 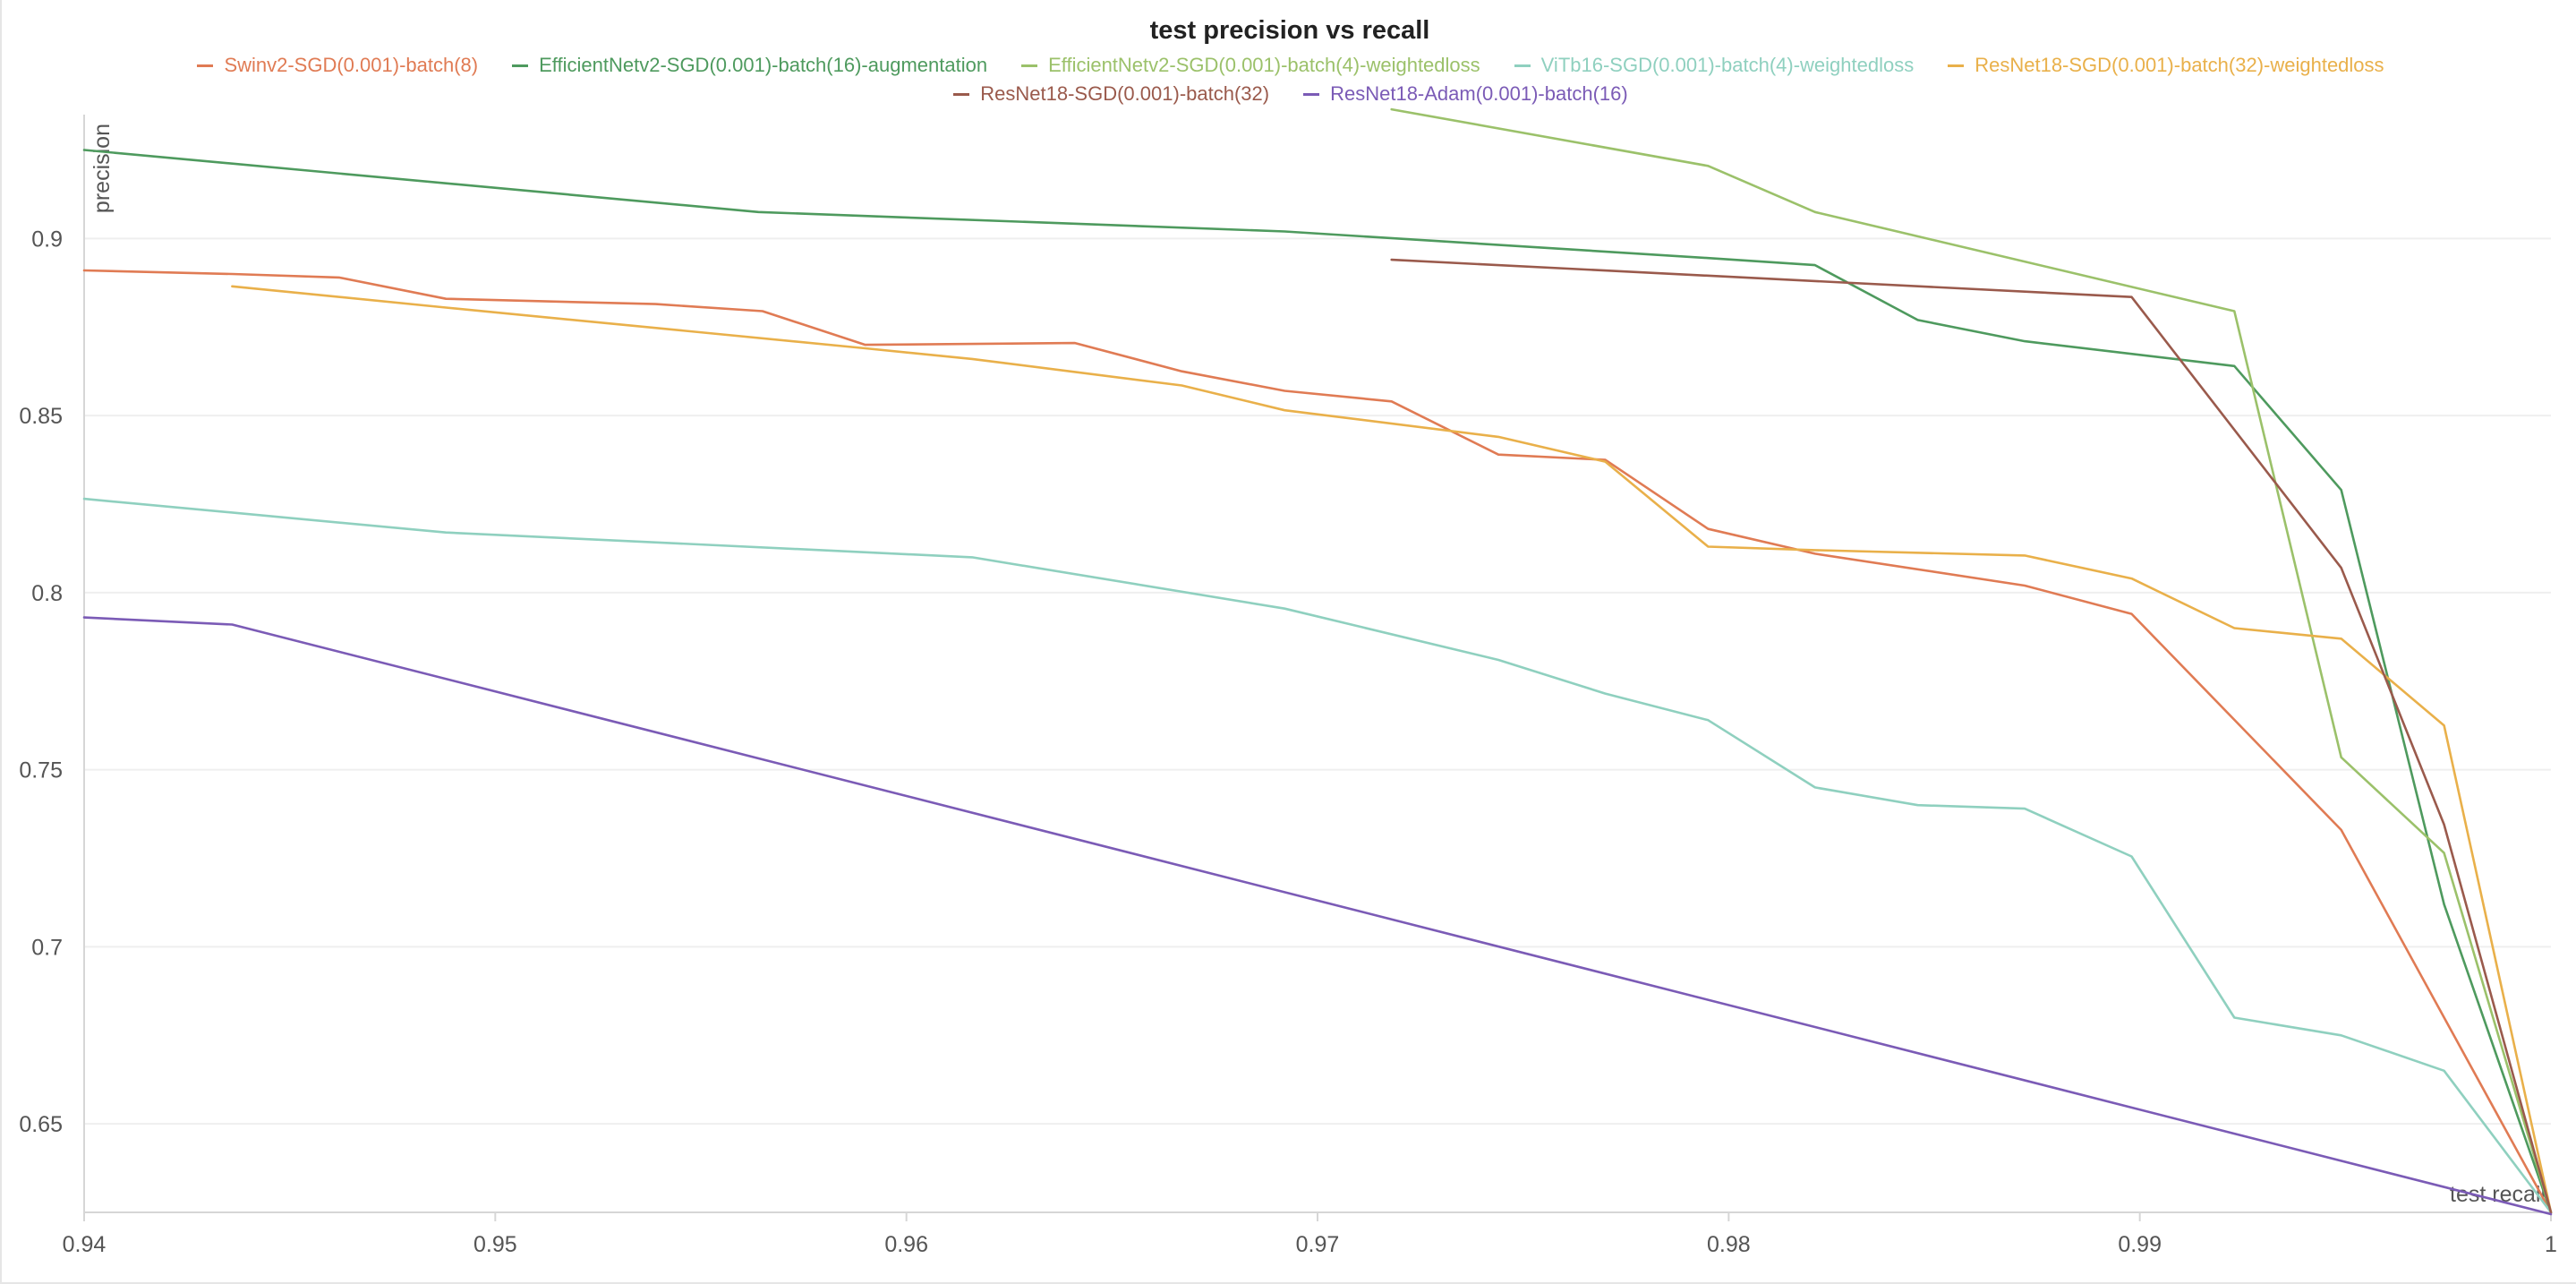 What do you see at coordinates (1125, 93) in the screenshot?
I see `legend-label: ResNet18-SGD(0.001)-batch(32)` at bounding box center [1125, 93].